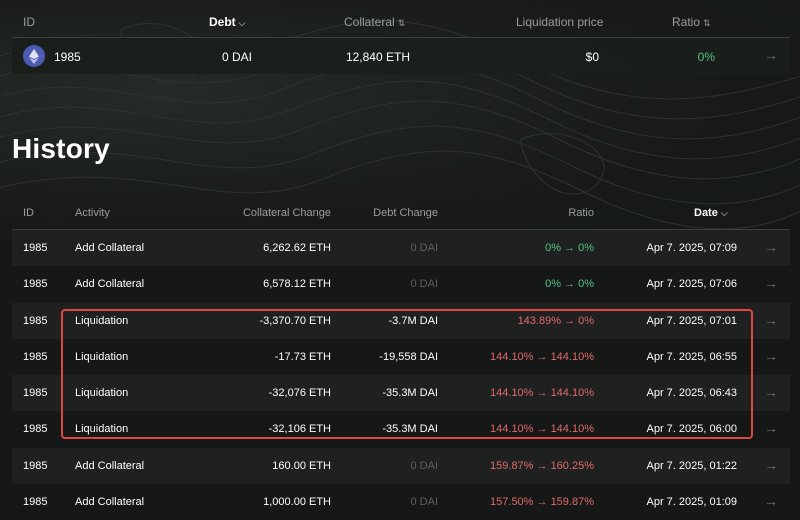  What do you see at coordinates (686, 22) in the screenshot?
I see `col-header-ratio-label: Ratio` at bounding box center [686, 22].